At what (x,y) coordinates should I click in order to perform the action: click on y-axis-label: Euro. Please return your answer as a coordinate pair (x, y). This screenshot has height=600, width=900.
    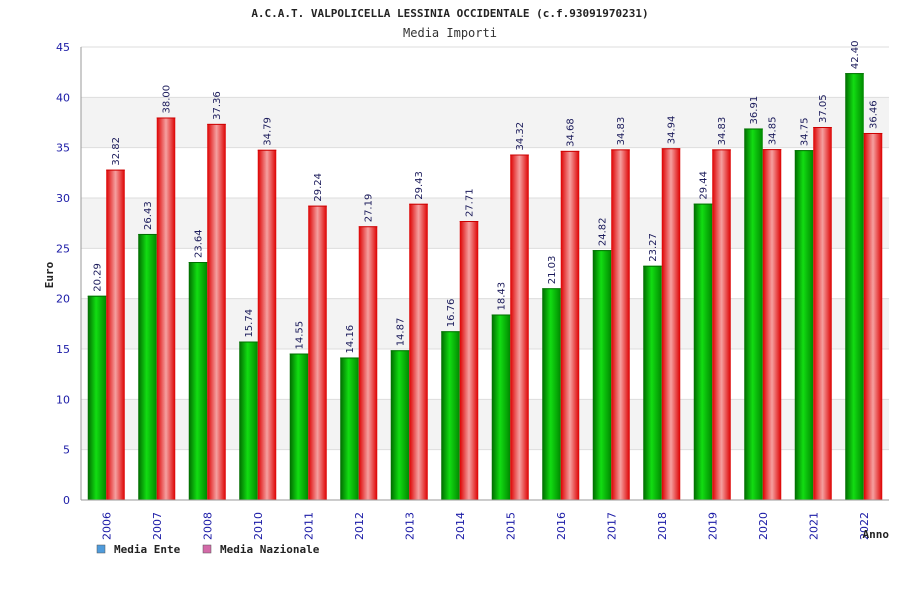
    Looking at the image, I should click on (49, 274).